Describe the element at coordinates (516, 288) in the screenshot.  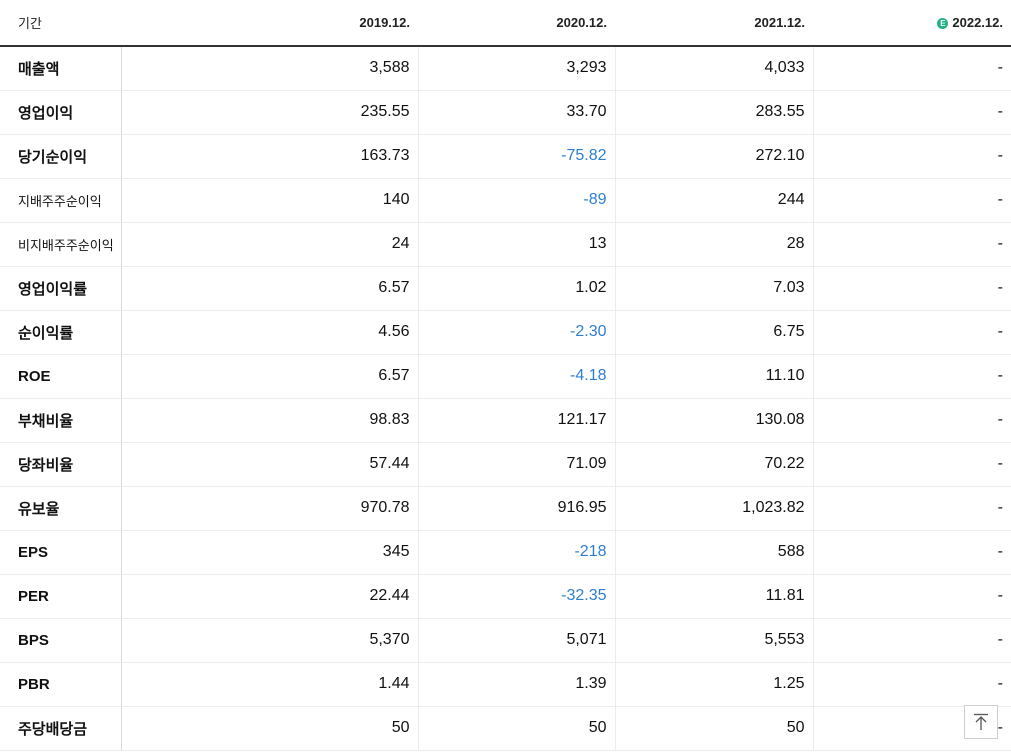
I see `cell-2020: 1.02` at that location.